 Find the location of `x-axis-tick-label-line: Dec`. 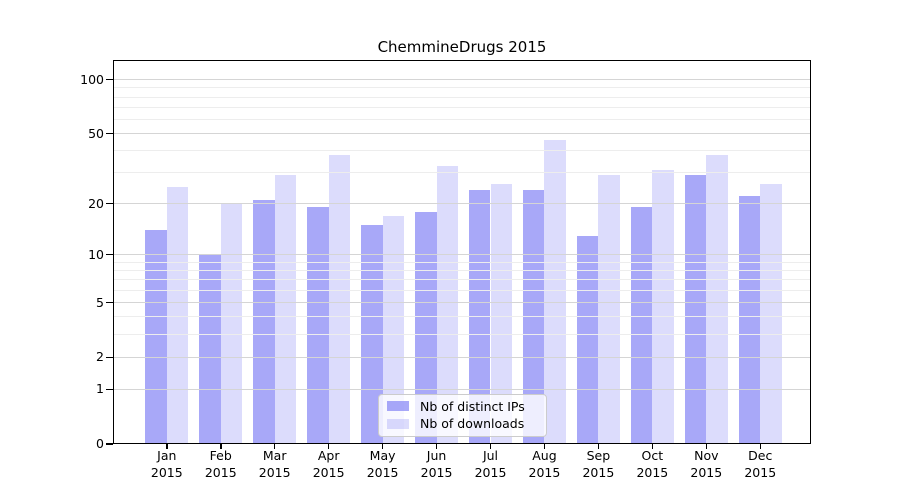

x-axis-tick-label-line: Dec is located at coordinates (760, 455).